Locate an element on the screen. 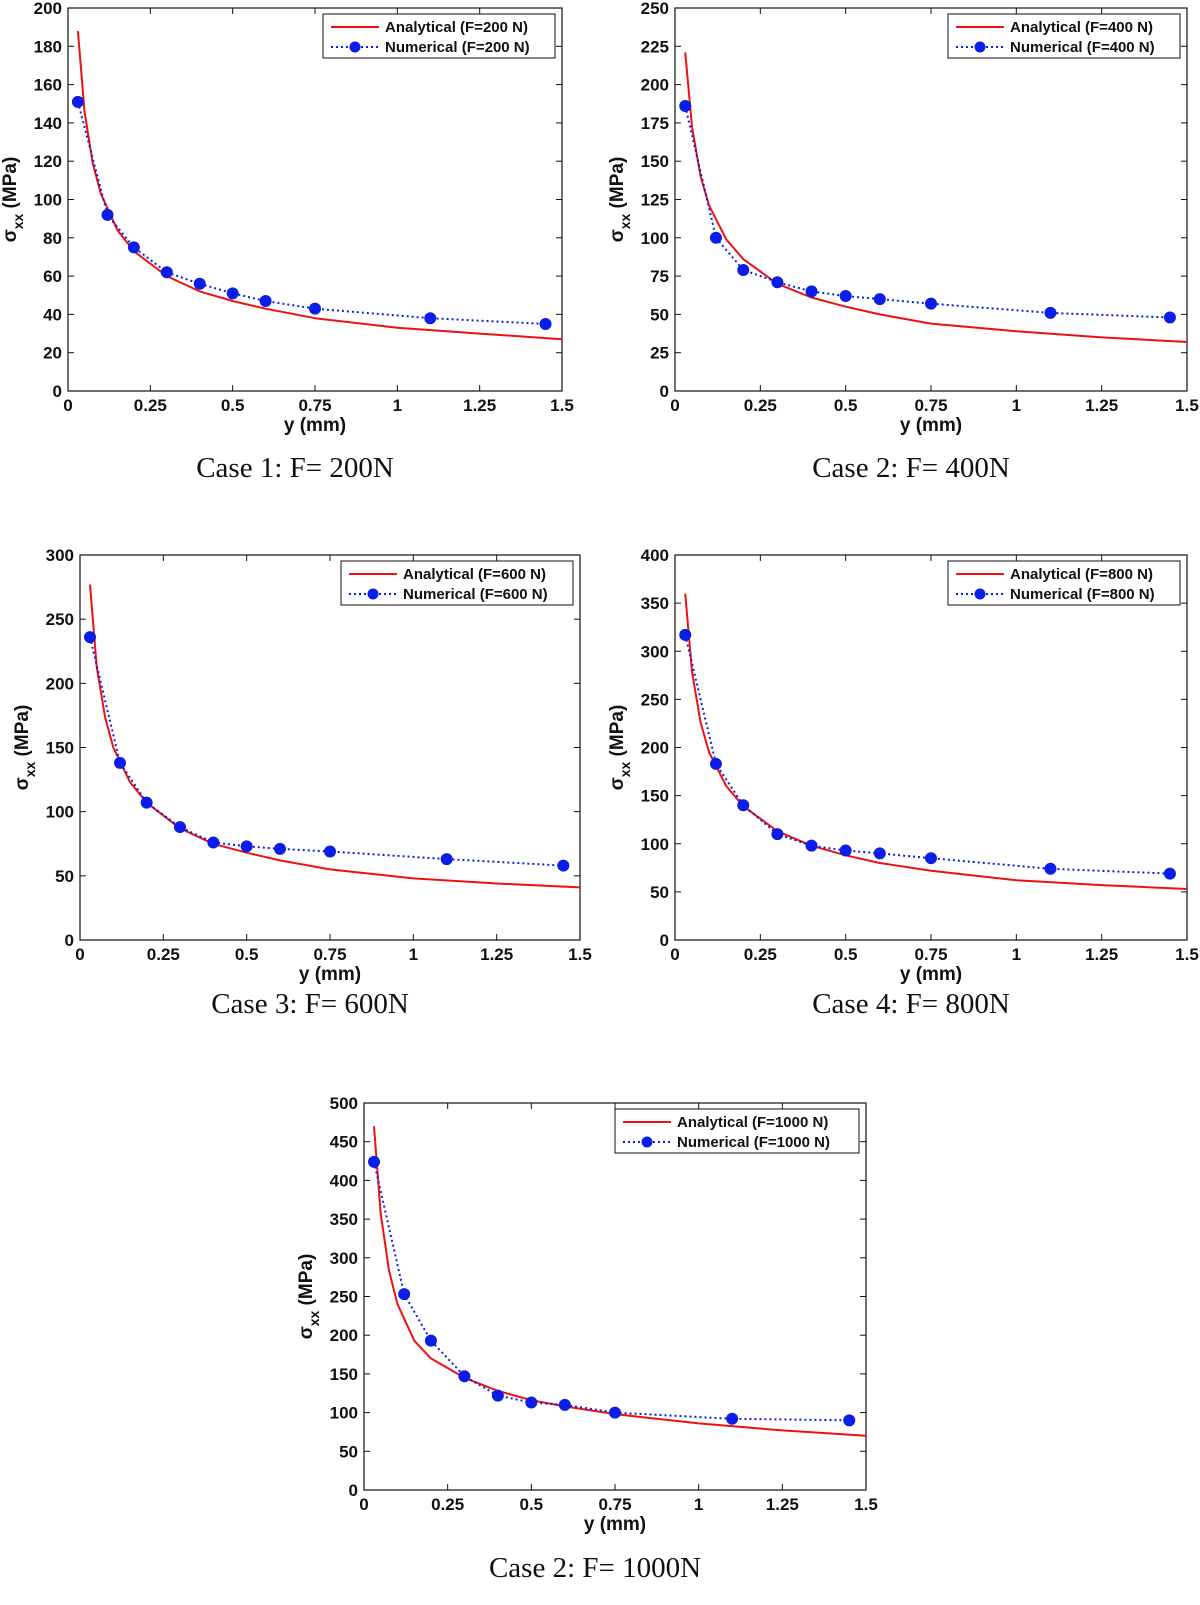 This screenshot has width=1200, height=1605. legend: Analytical (F=400 N) Numerical (F=400 N) is located at coordinates (1064, 36).